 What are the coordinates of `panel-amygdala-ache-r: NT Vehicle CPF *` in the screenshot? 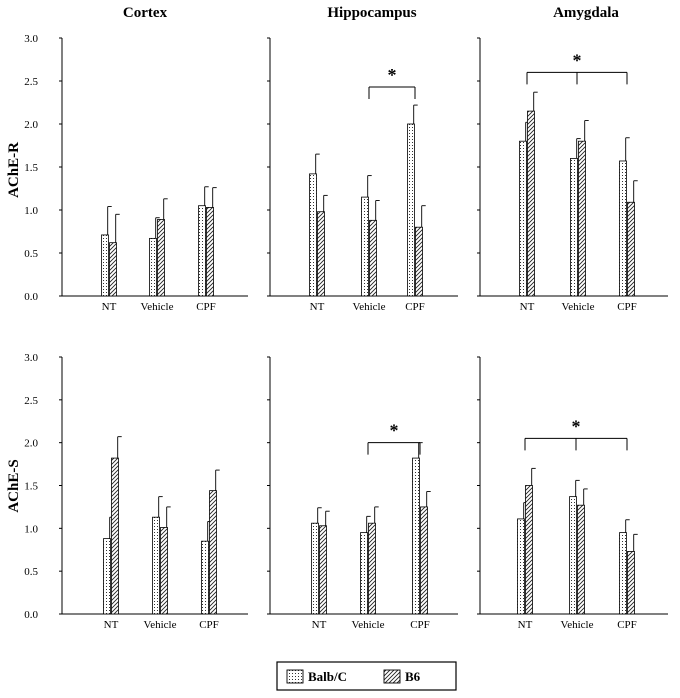 It's located at (572, 175).